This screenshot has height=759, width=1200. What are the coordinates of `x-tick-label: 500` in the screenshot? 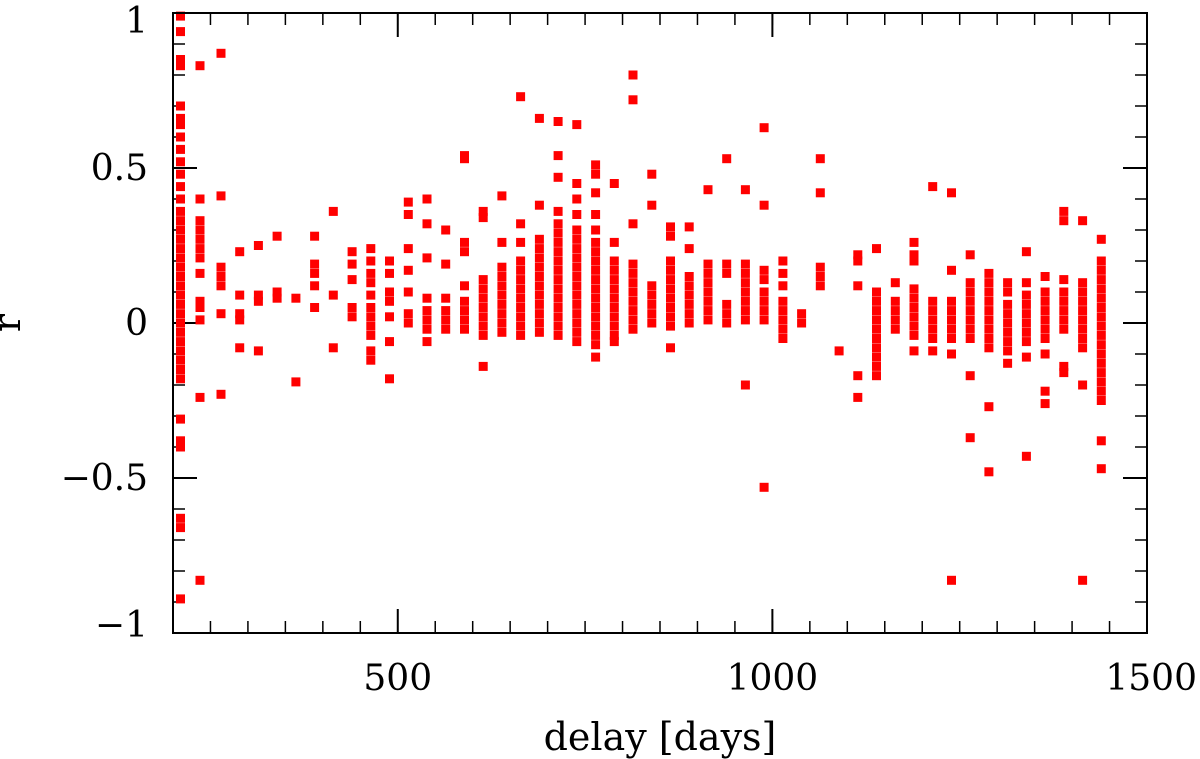 It's located at (397, 678).